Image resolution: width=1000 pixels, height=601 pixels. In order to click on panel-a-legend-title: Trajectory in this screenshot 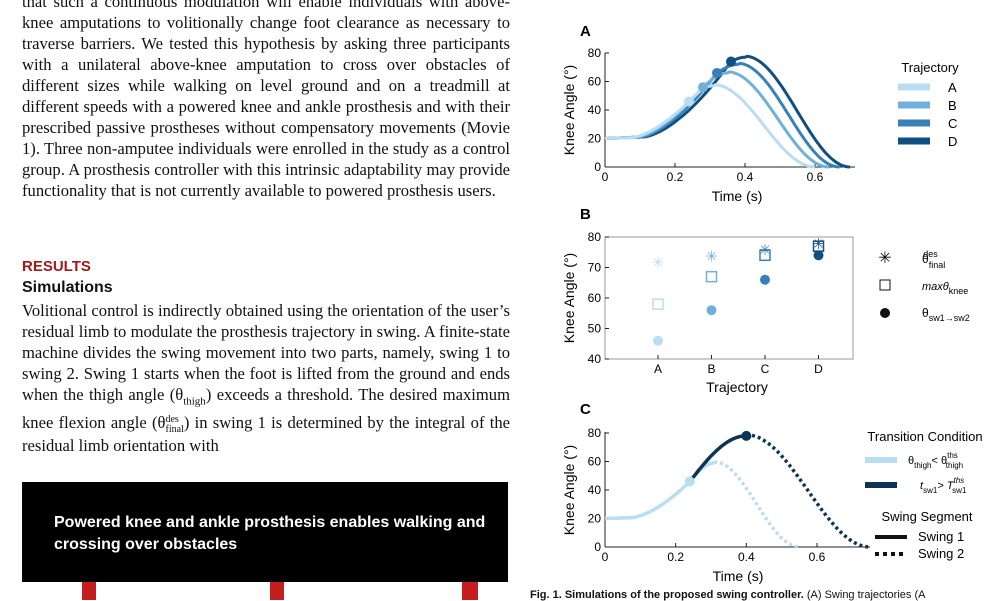, I will do `click(930, 67)`.